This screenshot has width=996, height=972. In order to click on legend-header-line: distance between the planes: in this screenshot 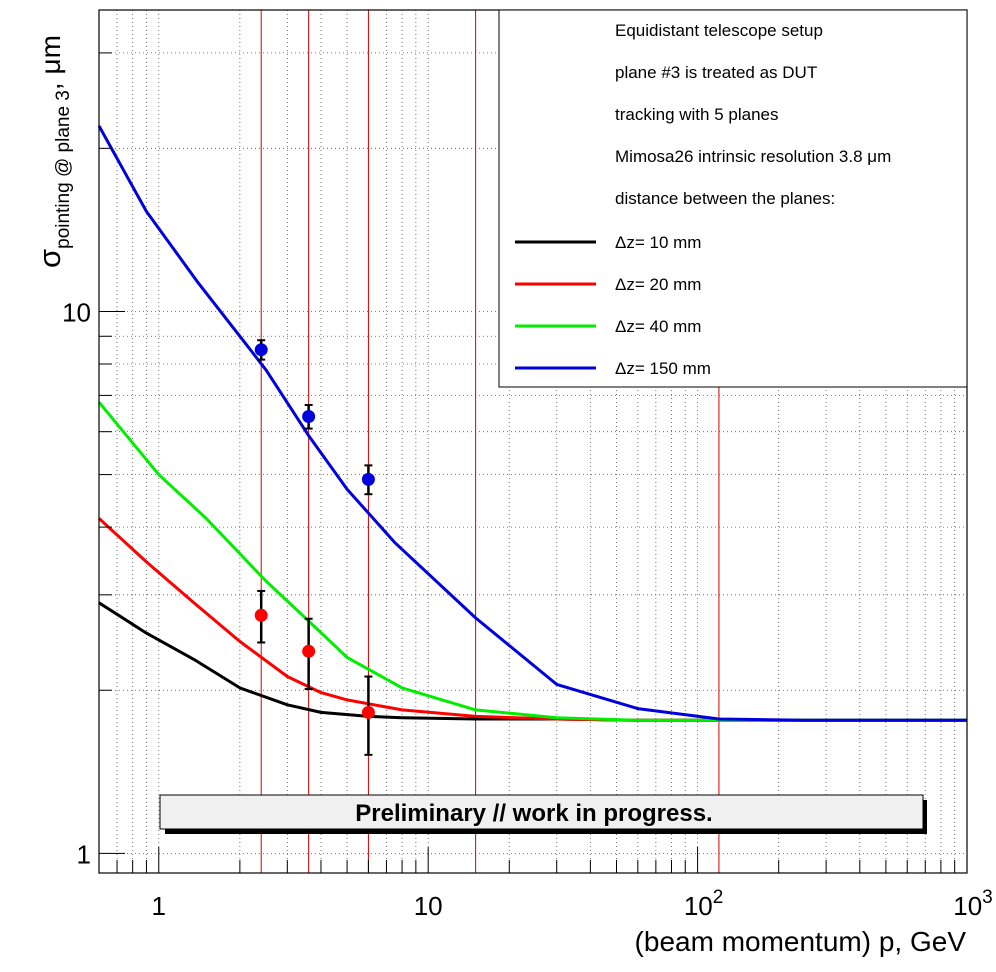, I will do `click(725, 198)`.